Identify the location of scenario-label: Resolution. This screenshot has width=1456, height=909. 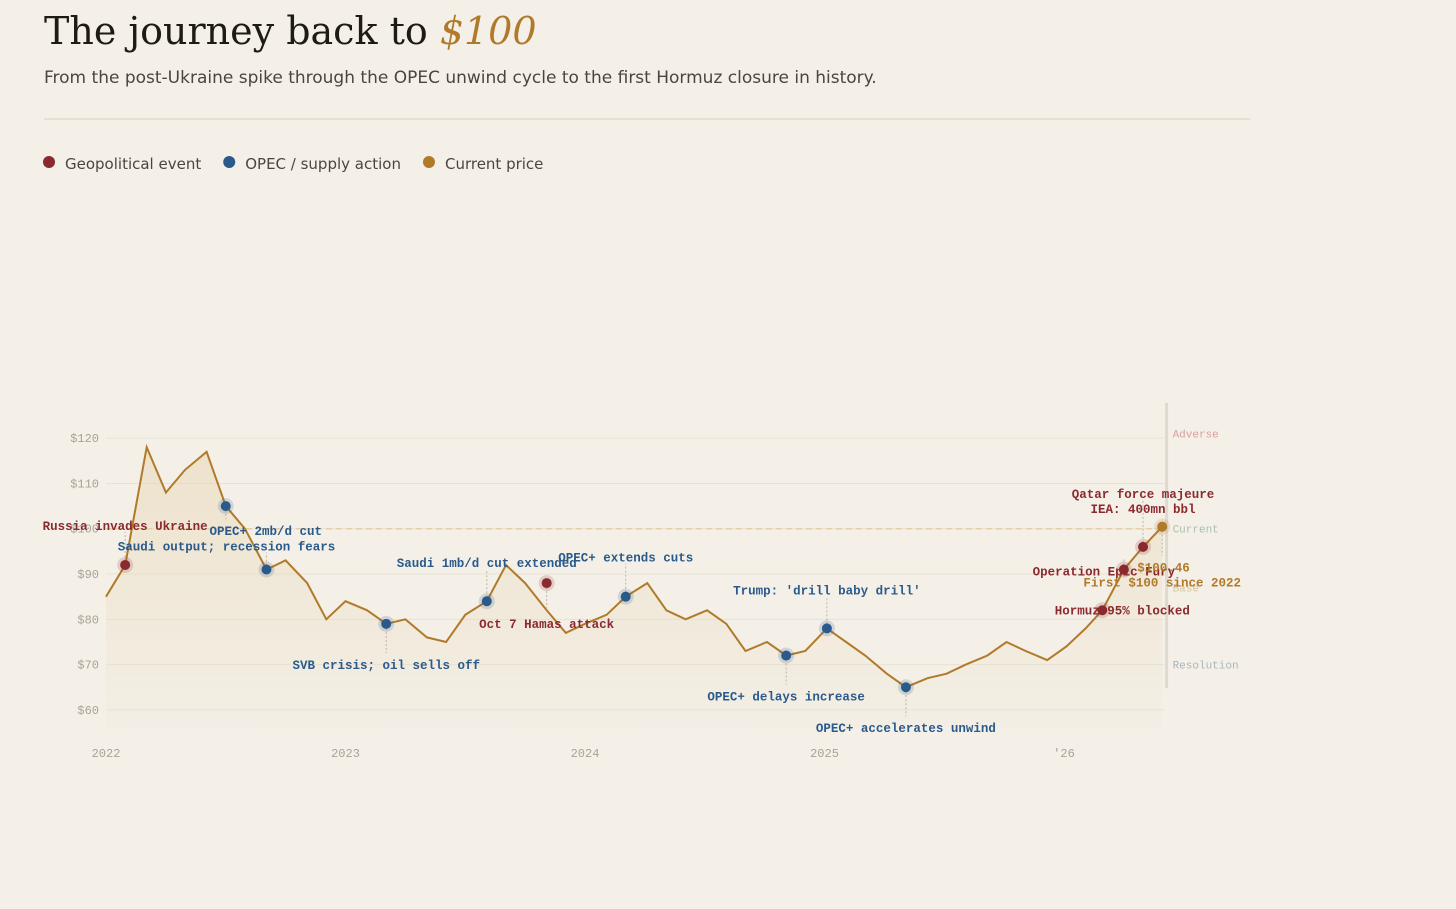
(1206, 667).